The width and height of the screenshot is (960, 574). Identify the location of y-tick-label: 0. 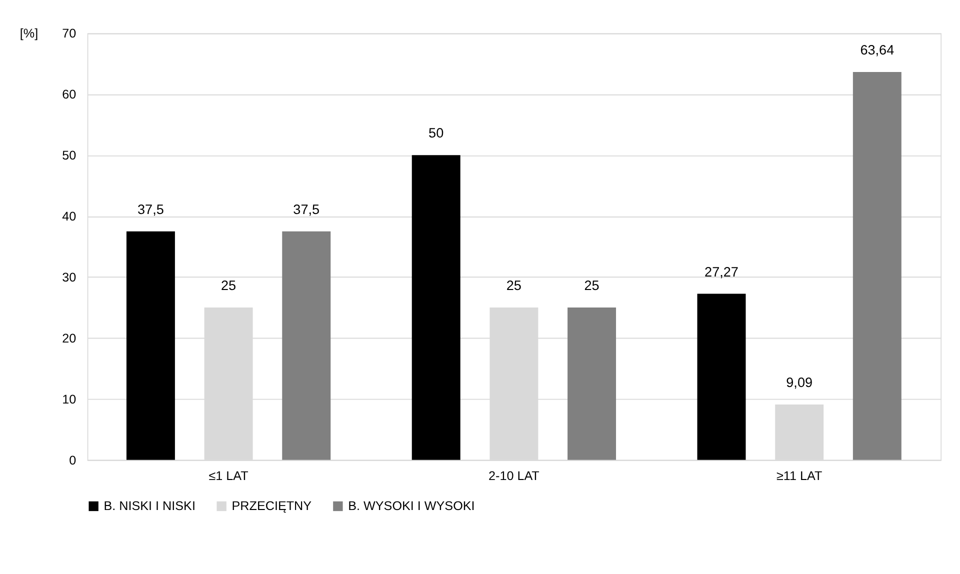
(72, 460).